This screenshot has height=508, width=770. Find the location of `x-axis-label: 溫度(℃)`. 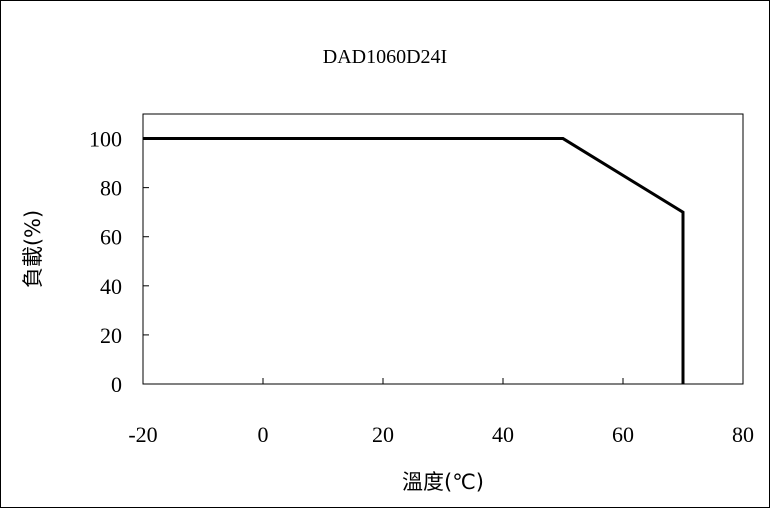

x-axis-label: 溫度(℃) is located at coordinates (443, 482).